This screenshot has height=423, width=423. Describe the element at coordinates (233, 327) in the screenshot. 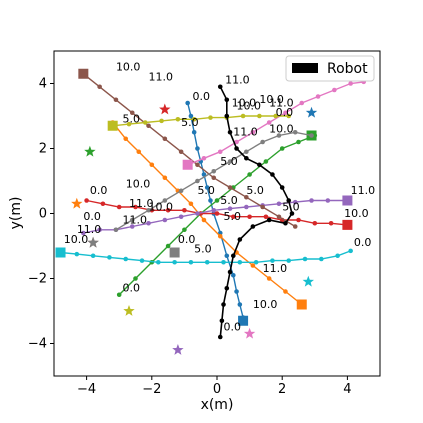

I see `robot-time-label: 0.0` at that location.